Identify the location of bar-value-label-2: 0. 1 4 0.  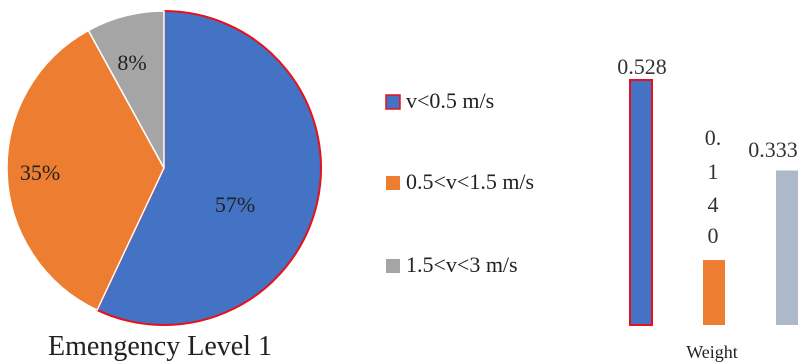
(713, 186).